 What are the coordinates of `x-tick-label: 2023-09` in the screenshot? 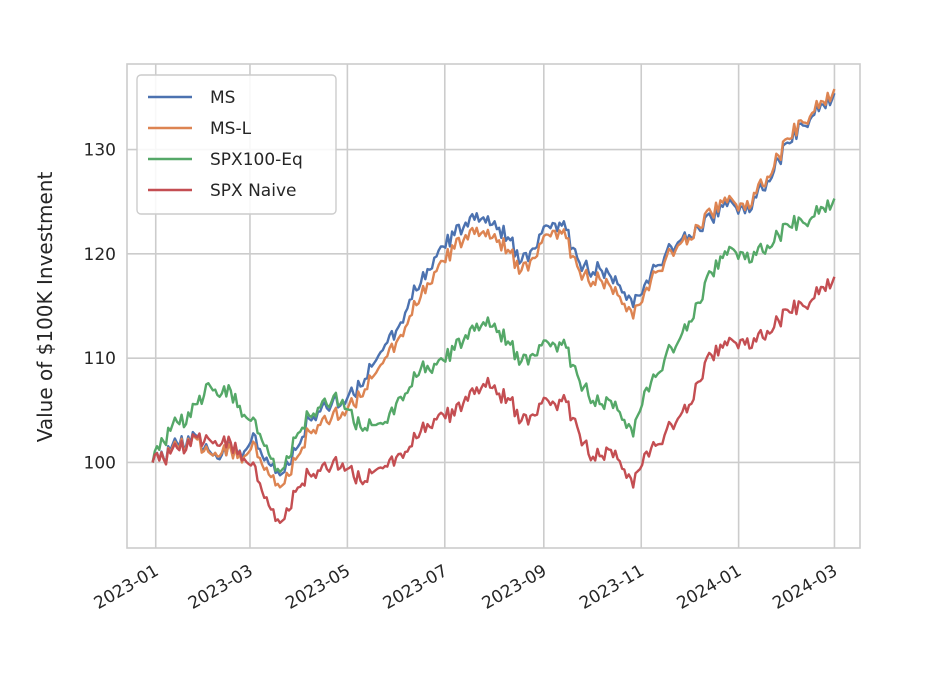 It's located at (515, 587).